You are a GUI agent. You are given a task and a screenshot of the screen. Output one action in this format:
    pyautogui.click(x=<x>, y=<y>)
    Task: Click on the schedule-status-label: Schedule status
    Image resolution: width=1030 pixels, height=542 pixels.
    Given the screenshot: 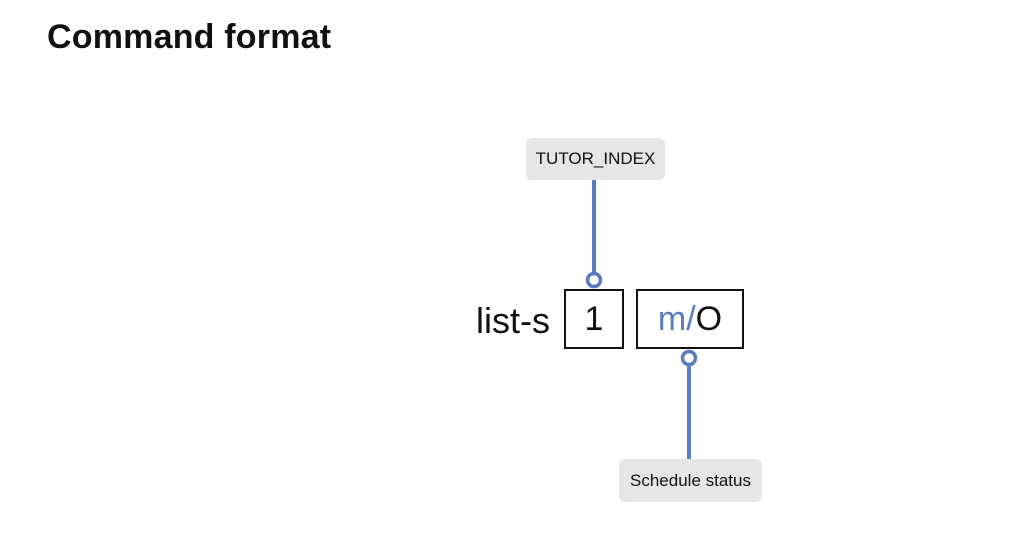 What is the action you would take?
    pyautogui.click(x=690, y=480)
    